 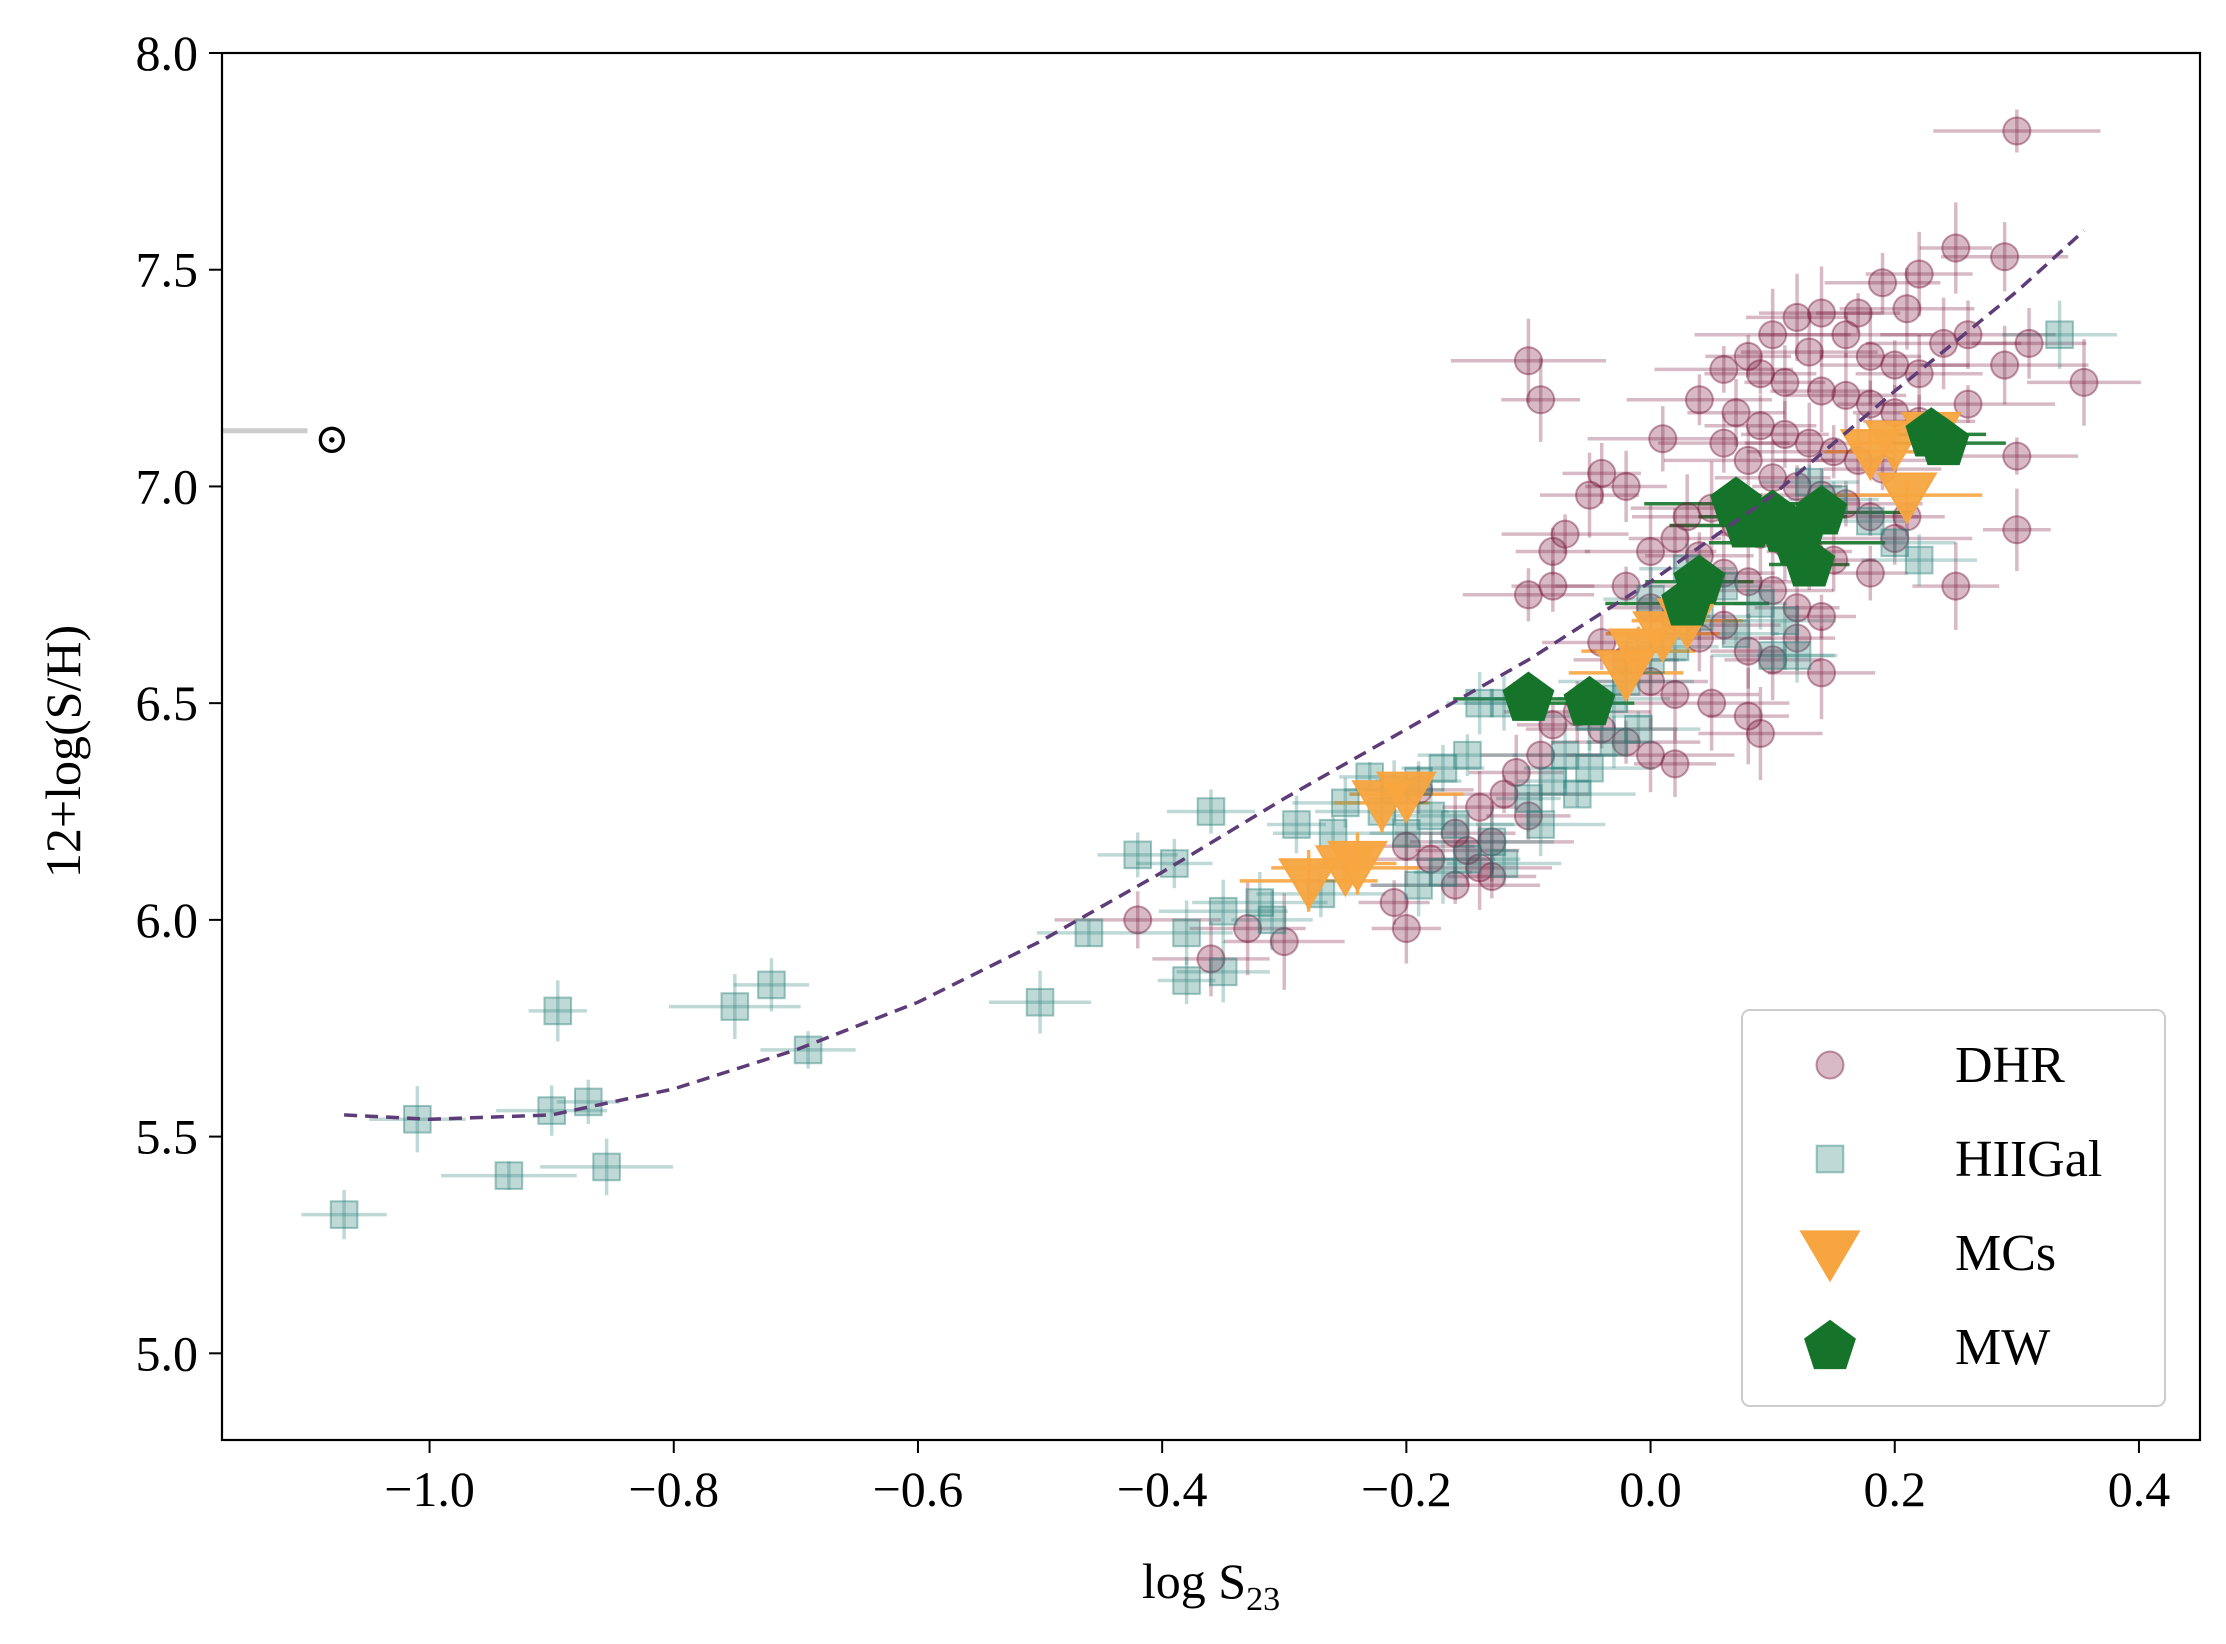 What do you see at coordinates (429, 1489) in the screenshot?
I see `x-tick-label: −1.0` at bounding box center [429, 1489].